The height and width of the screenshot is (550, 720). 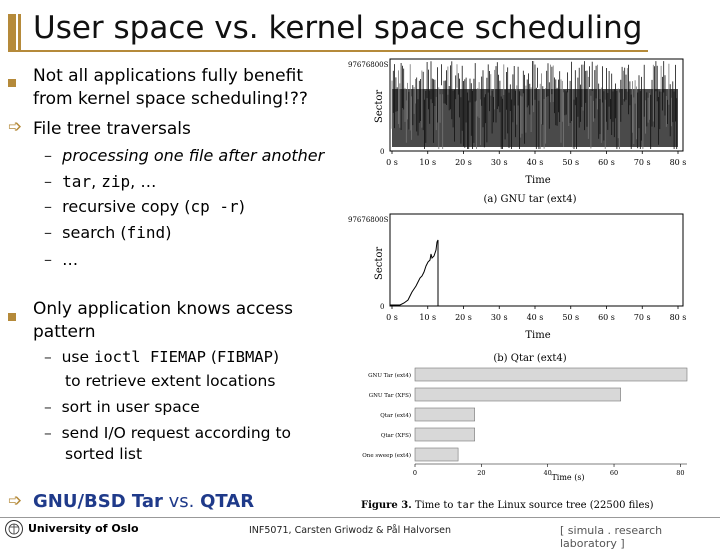 What do you see at coordinates (338, 28) in the screenshot?
I see `page-title: User space vs. kernel space scheduling` at bounding box center [338, 28].